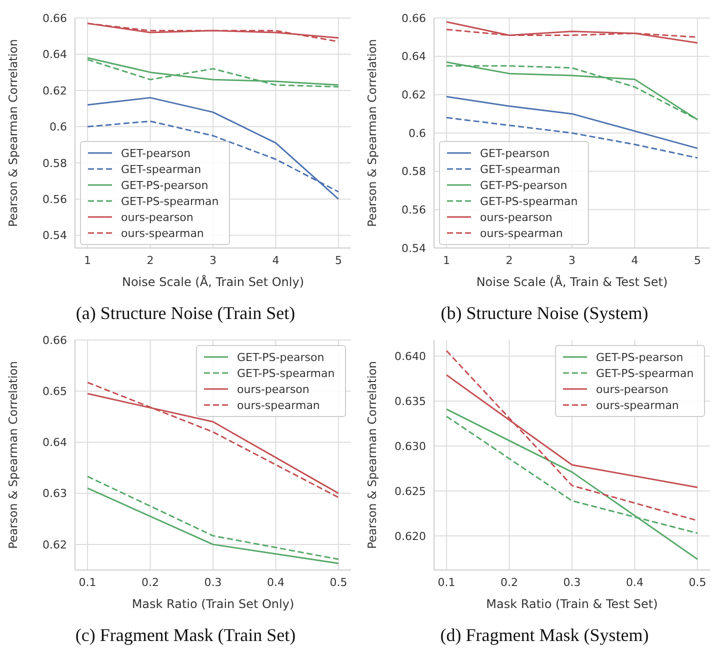 The width and height of the screenshot is (725, 671). What do you see at coordinates (54, 493) in the screenshot?
I see `y-tick-label: 0.63` at bounding box center [54, 493].